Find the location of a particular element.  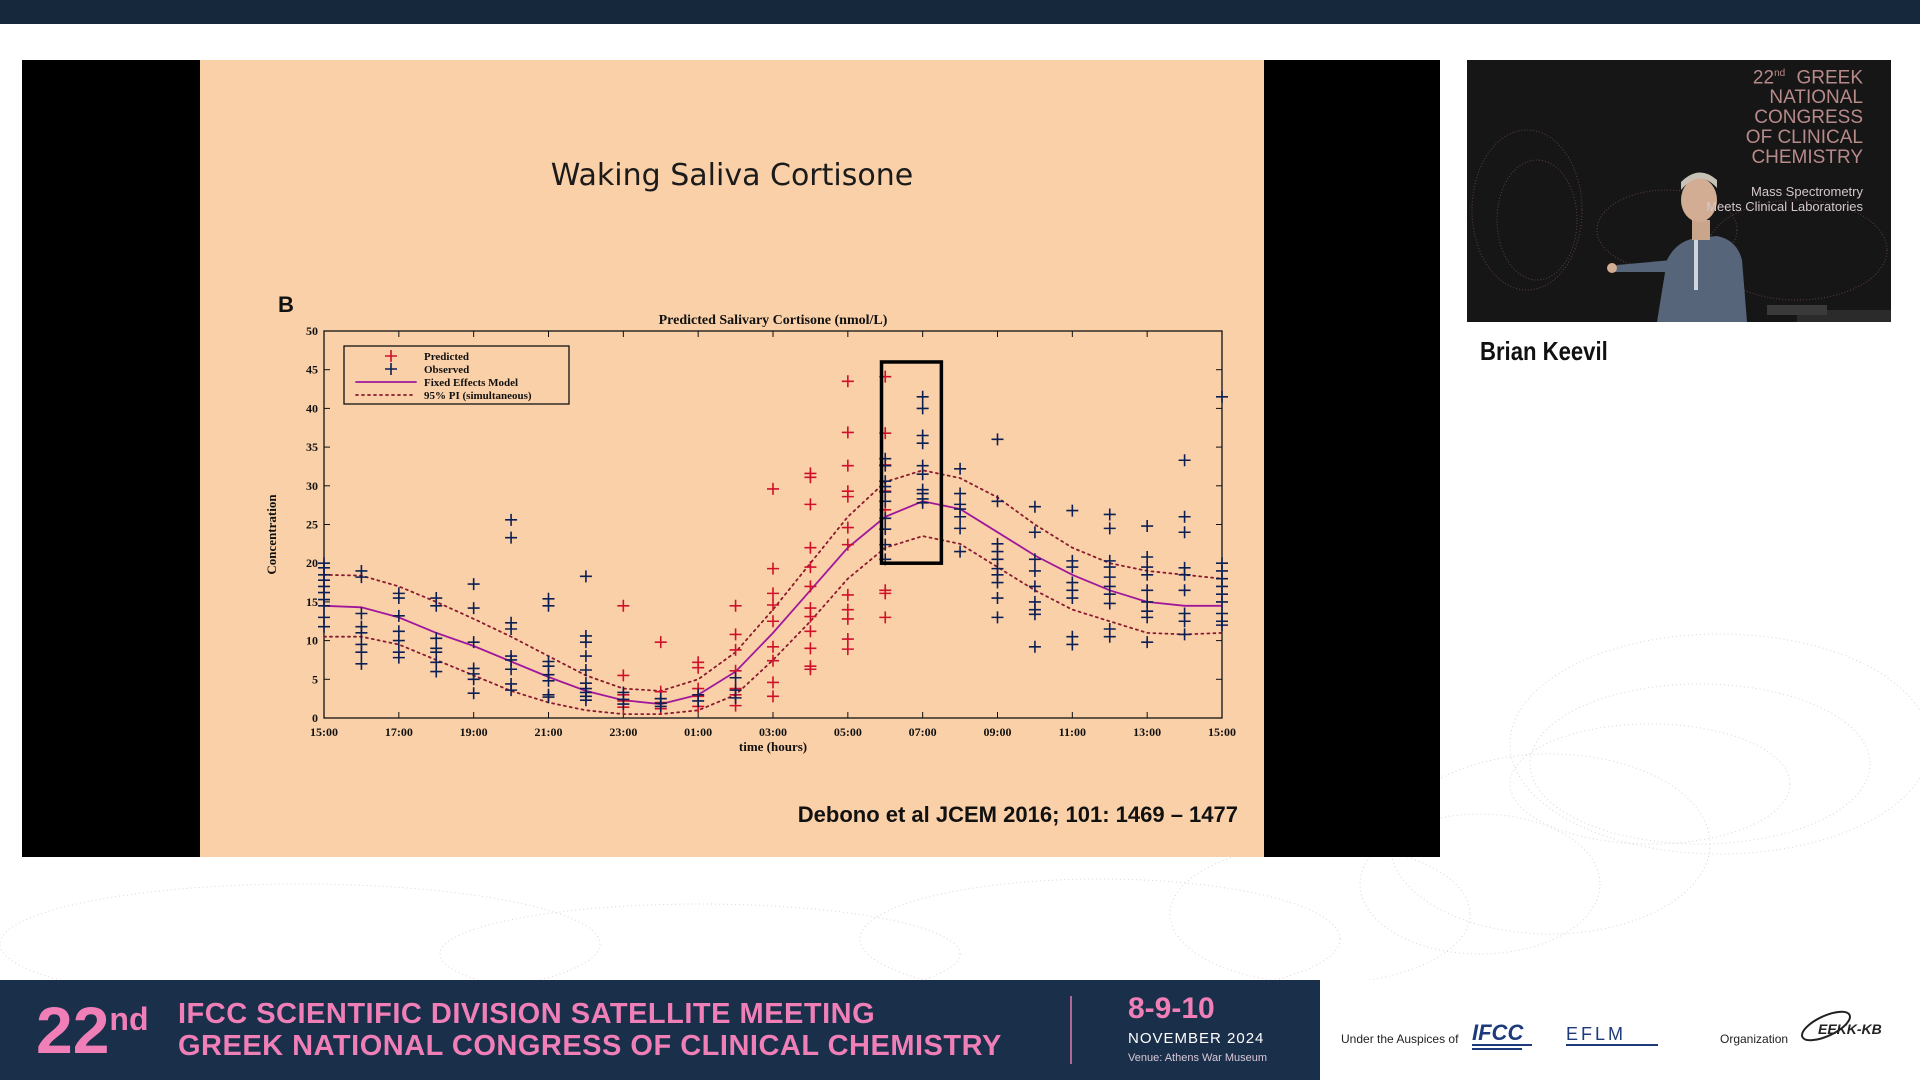

y-tick-label: 50 is located at coordinates (312, 331).